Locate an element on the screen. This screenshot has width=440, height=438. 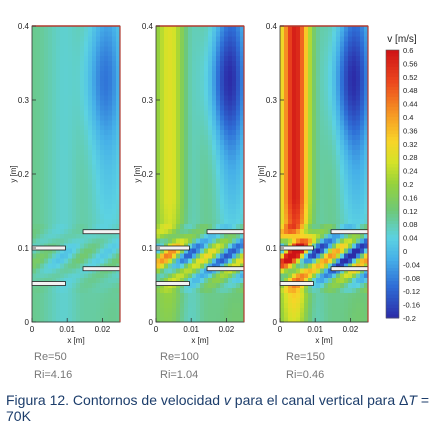
panel-1-re-label: Re=50 is located at coordinates (50, 357).